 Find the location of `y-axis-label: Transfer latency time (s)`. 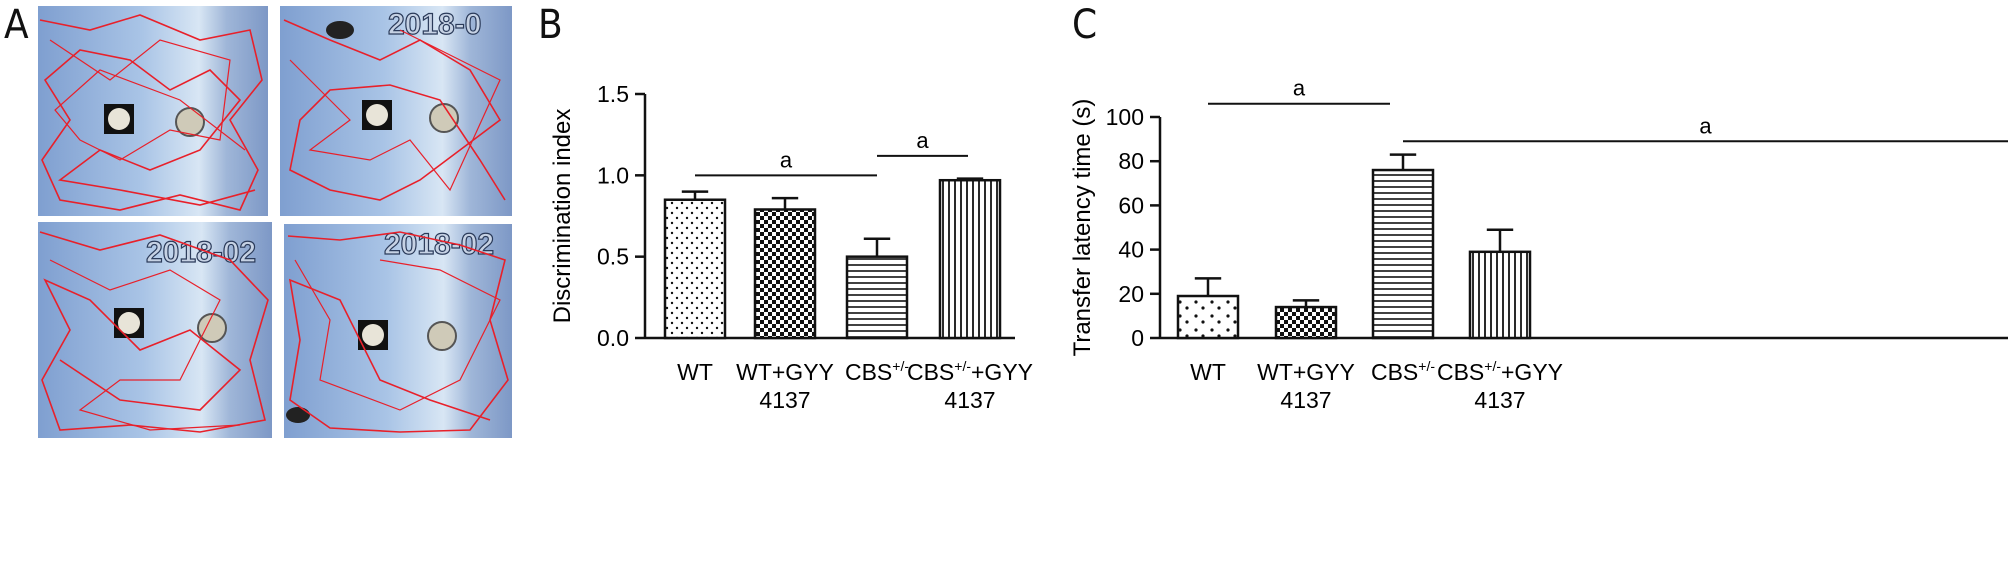

y-axis-label: Transfer latency time (s) is located at coordinates (1082, 228).